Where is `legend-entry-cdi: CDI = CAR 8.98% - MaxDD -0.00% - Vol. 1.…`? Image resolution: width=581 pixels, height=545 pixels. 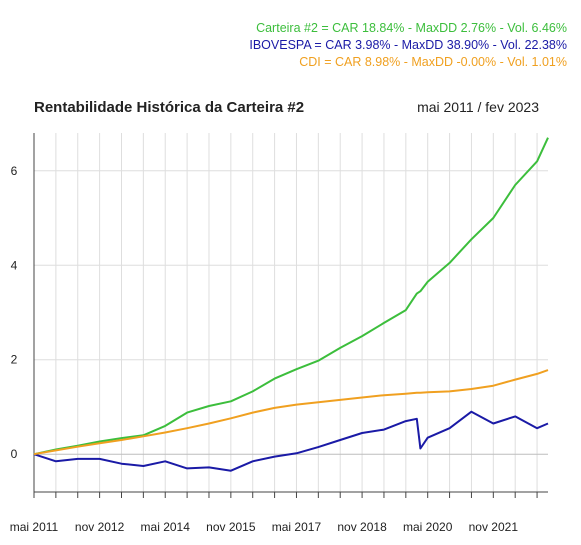 legend-entry-cdi: CDI = CAR 8.98% - MaxDD -0.00% - Vol. 1.… is located at coordinates (433, 62).